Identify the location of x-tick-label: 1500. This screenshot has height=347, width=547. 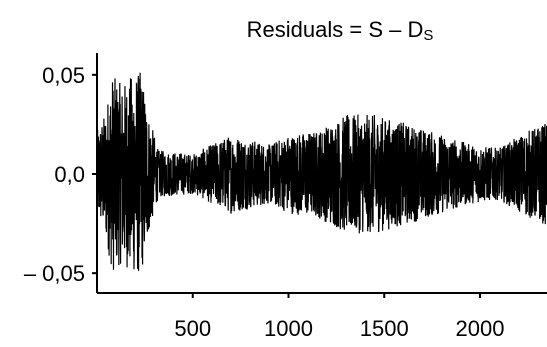
(384, 328).